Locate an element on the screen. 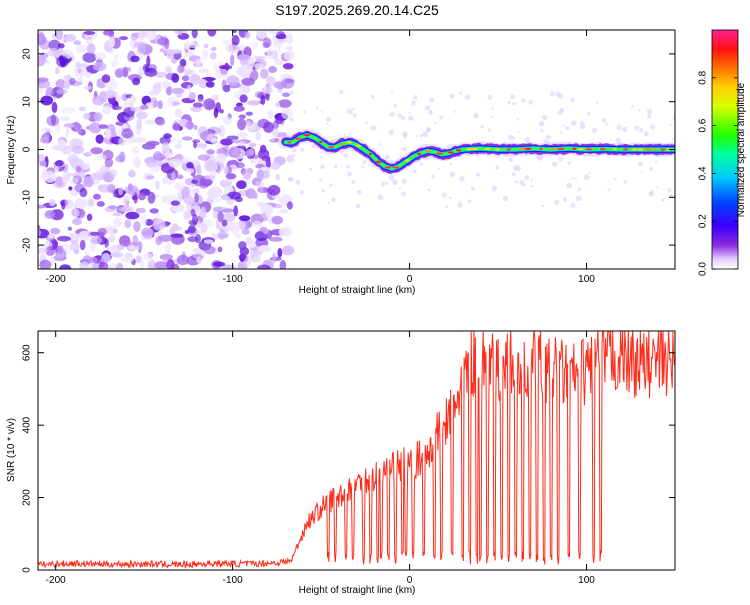 Image resolution: width=750 pixels, height=605 pixels. snr-xtick-label: -200 is located at coordinates (56, 580).